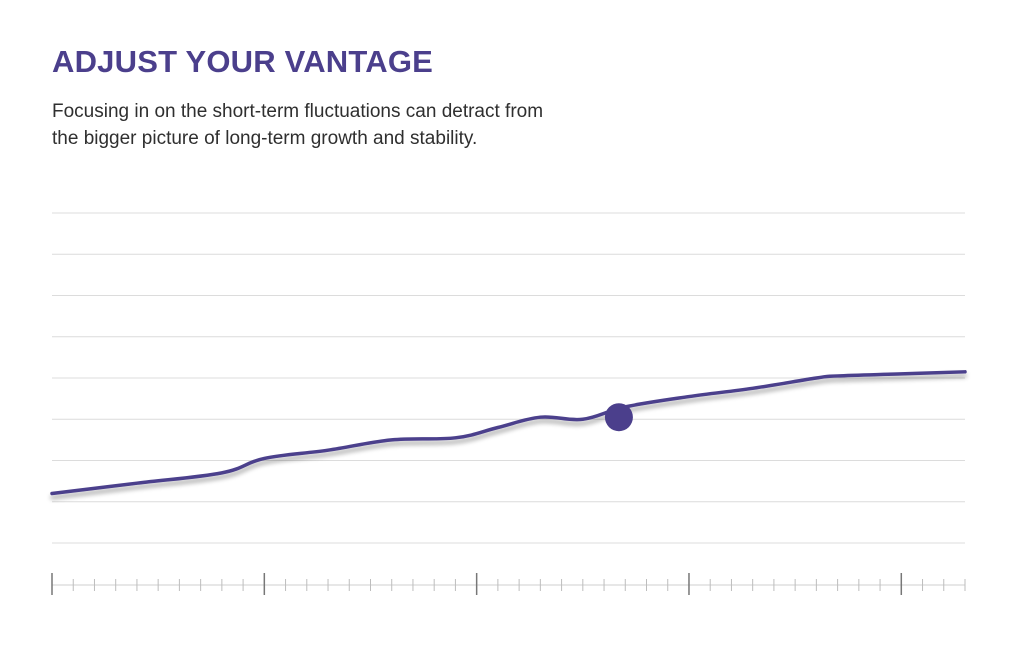 This screenshot has height=650, width=1024. What do you see at coordinates (243, 61) in the screenshot?
I see `page-title: ADJUST YOUR VANTAGE` at bounding box center [243, 61].